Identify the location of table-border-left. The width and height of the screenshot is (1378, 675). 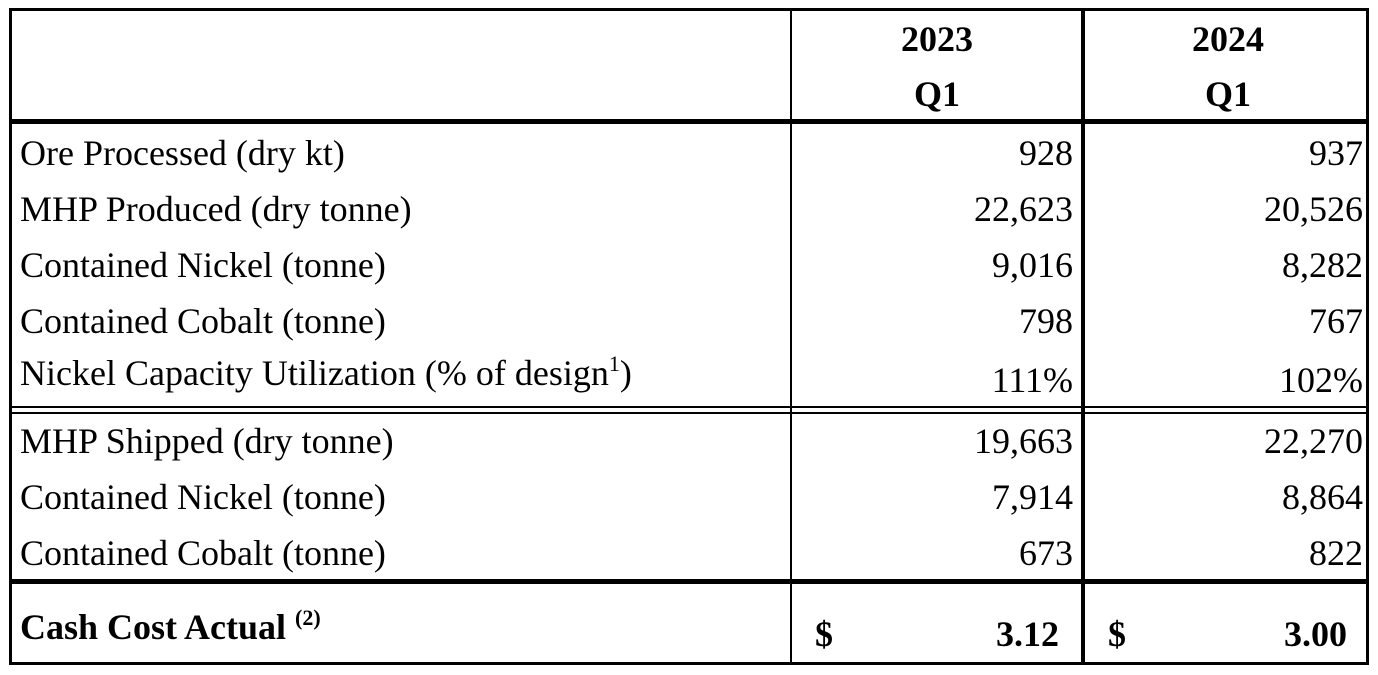
(10, 336).